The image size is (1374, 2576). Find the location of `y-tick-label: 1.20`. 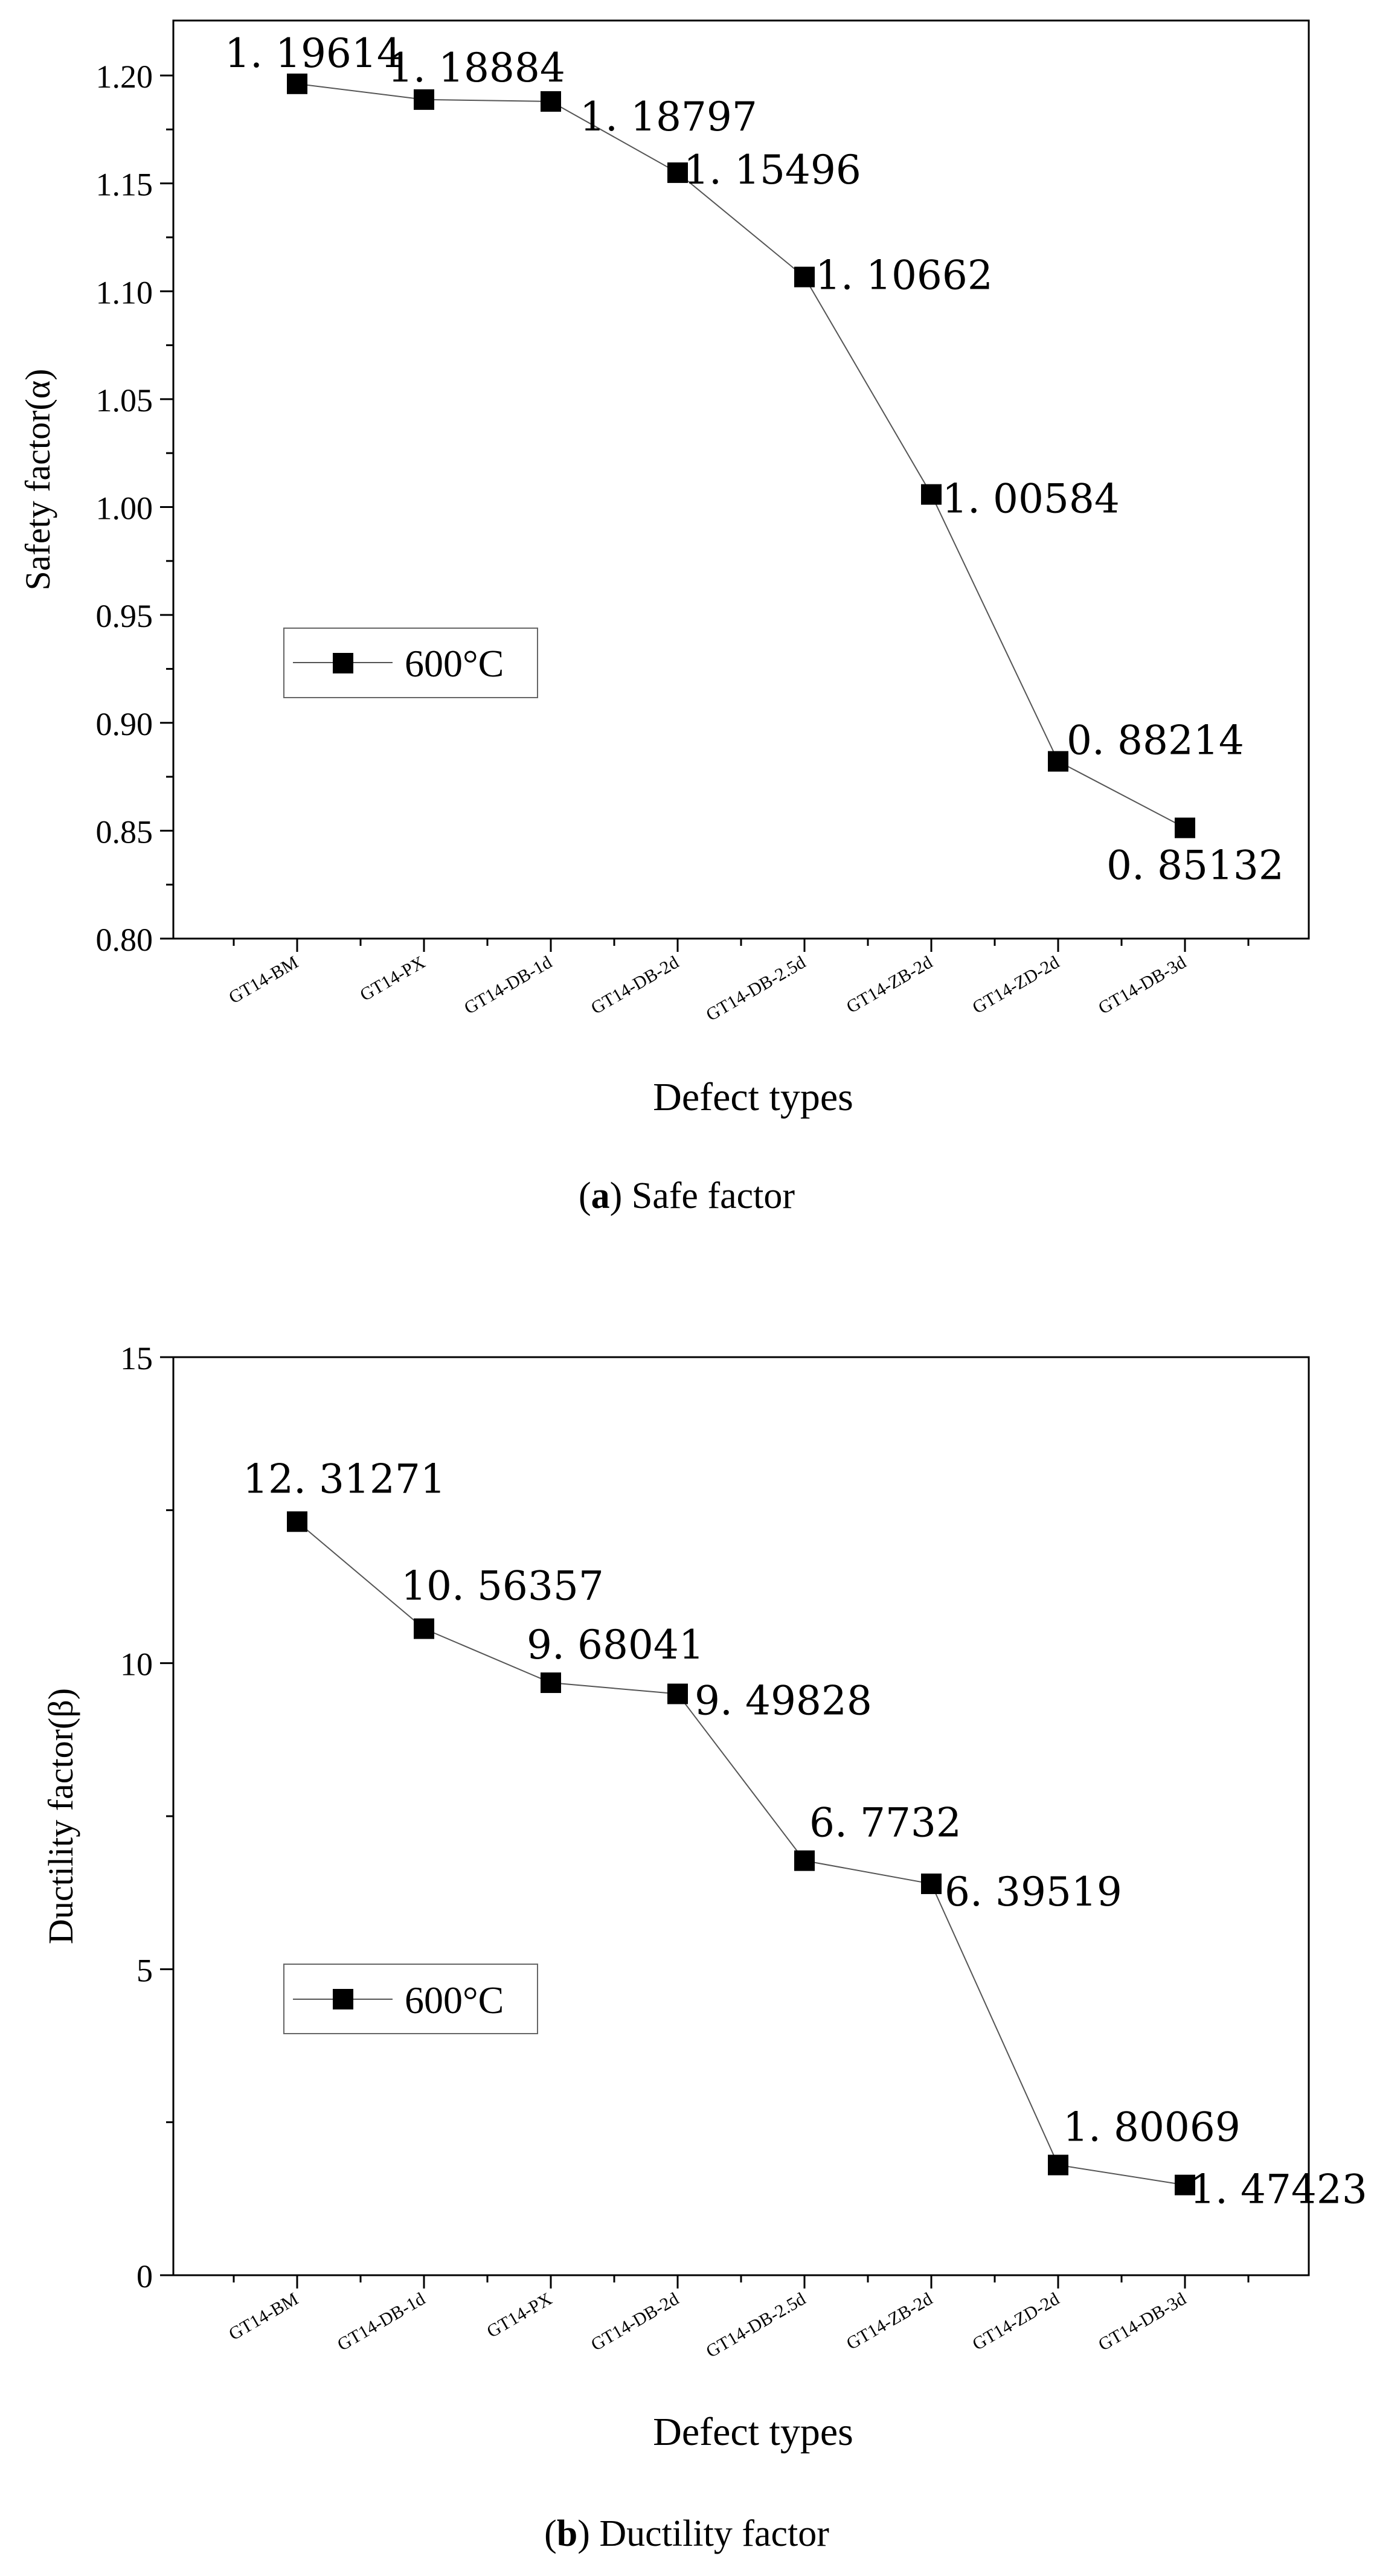

y-tick-label: 1.20 is located at coordinates (124, 77).